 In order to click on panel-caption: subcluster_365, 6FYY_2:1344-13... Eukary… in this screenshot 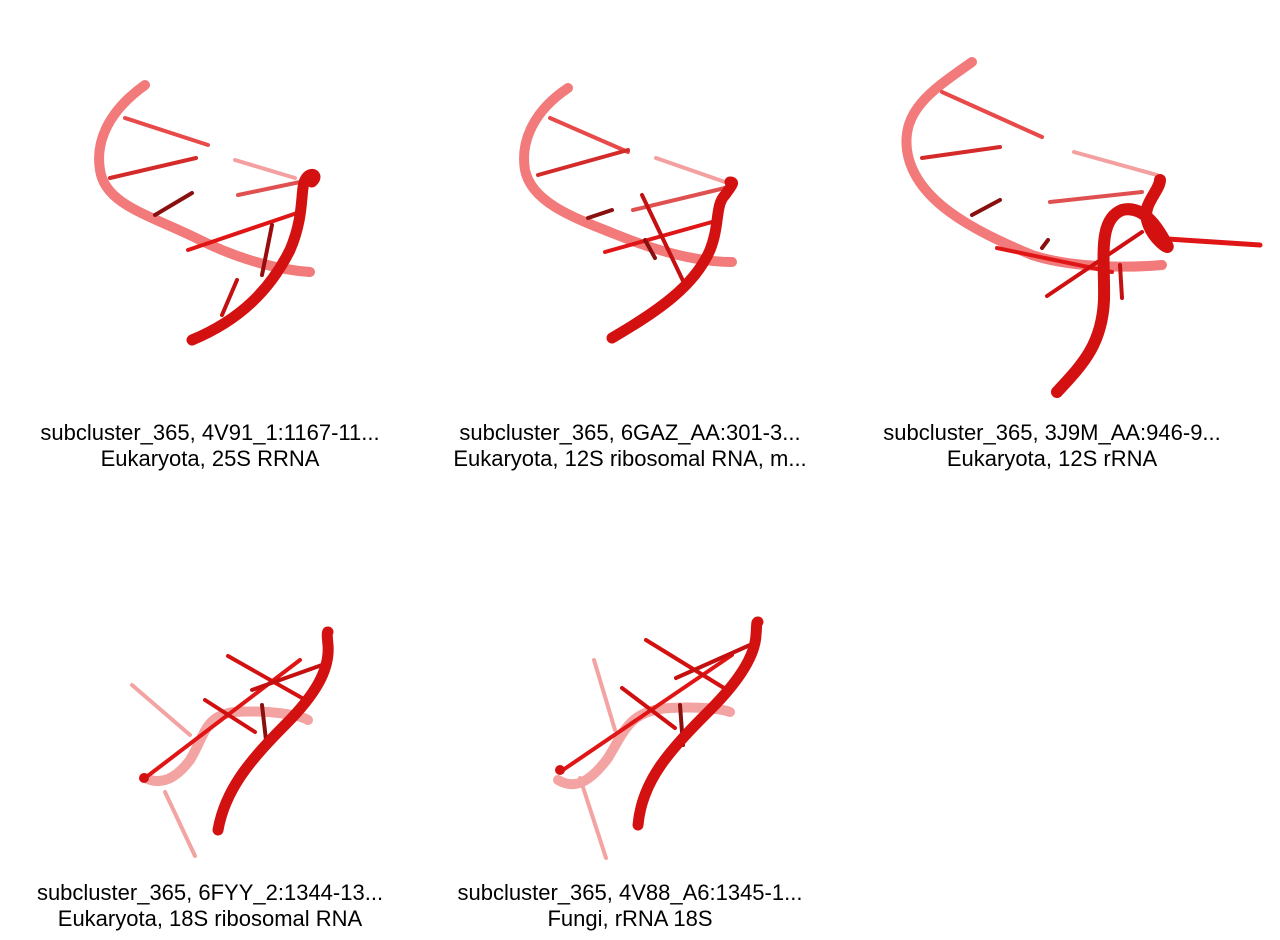, I will do `click(210, 906)`.